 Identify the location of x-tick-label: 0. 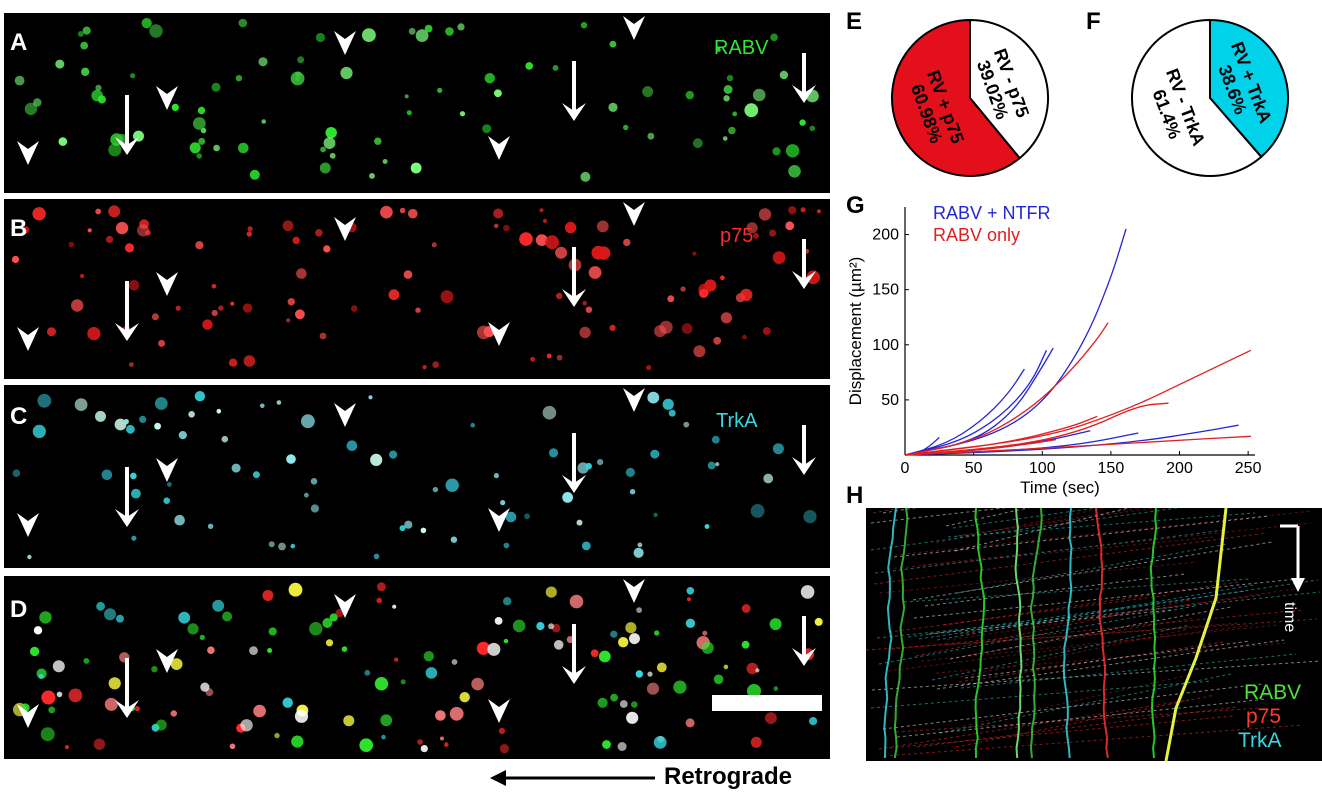
(905, 468).